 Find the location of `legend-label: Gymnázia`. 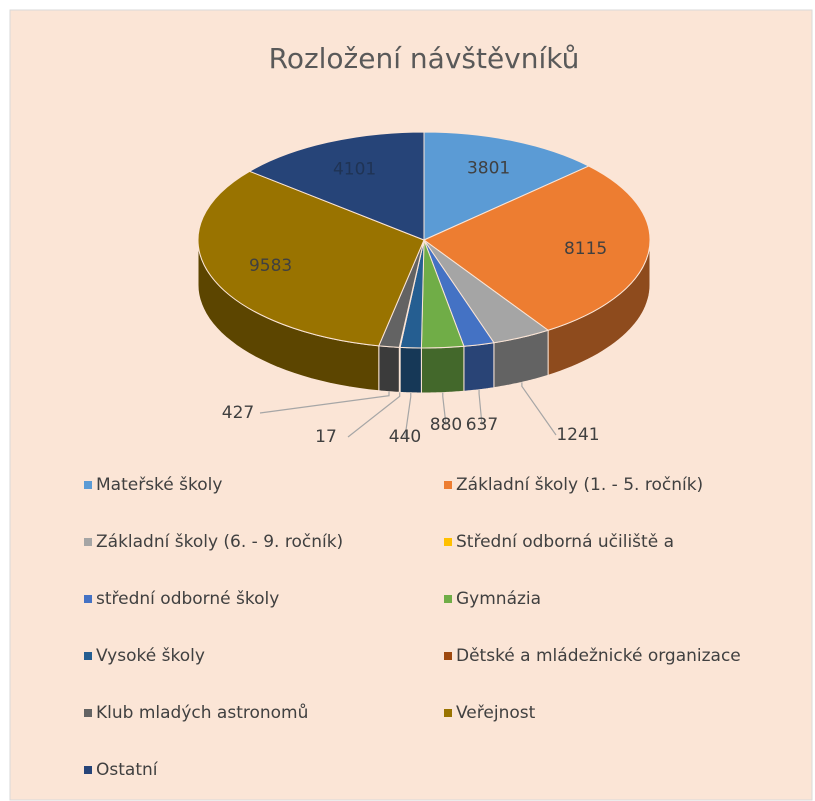

legend-label: Gymnázia is located at coordinates (498, 599).